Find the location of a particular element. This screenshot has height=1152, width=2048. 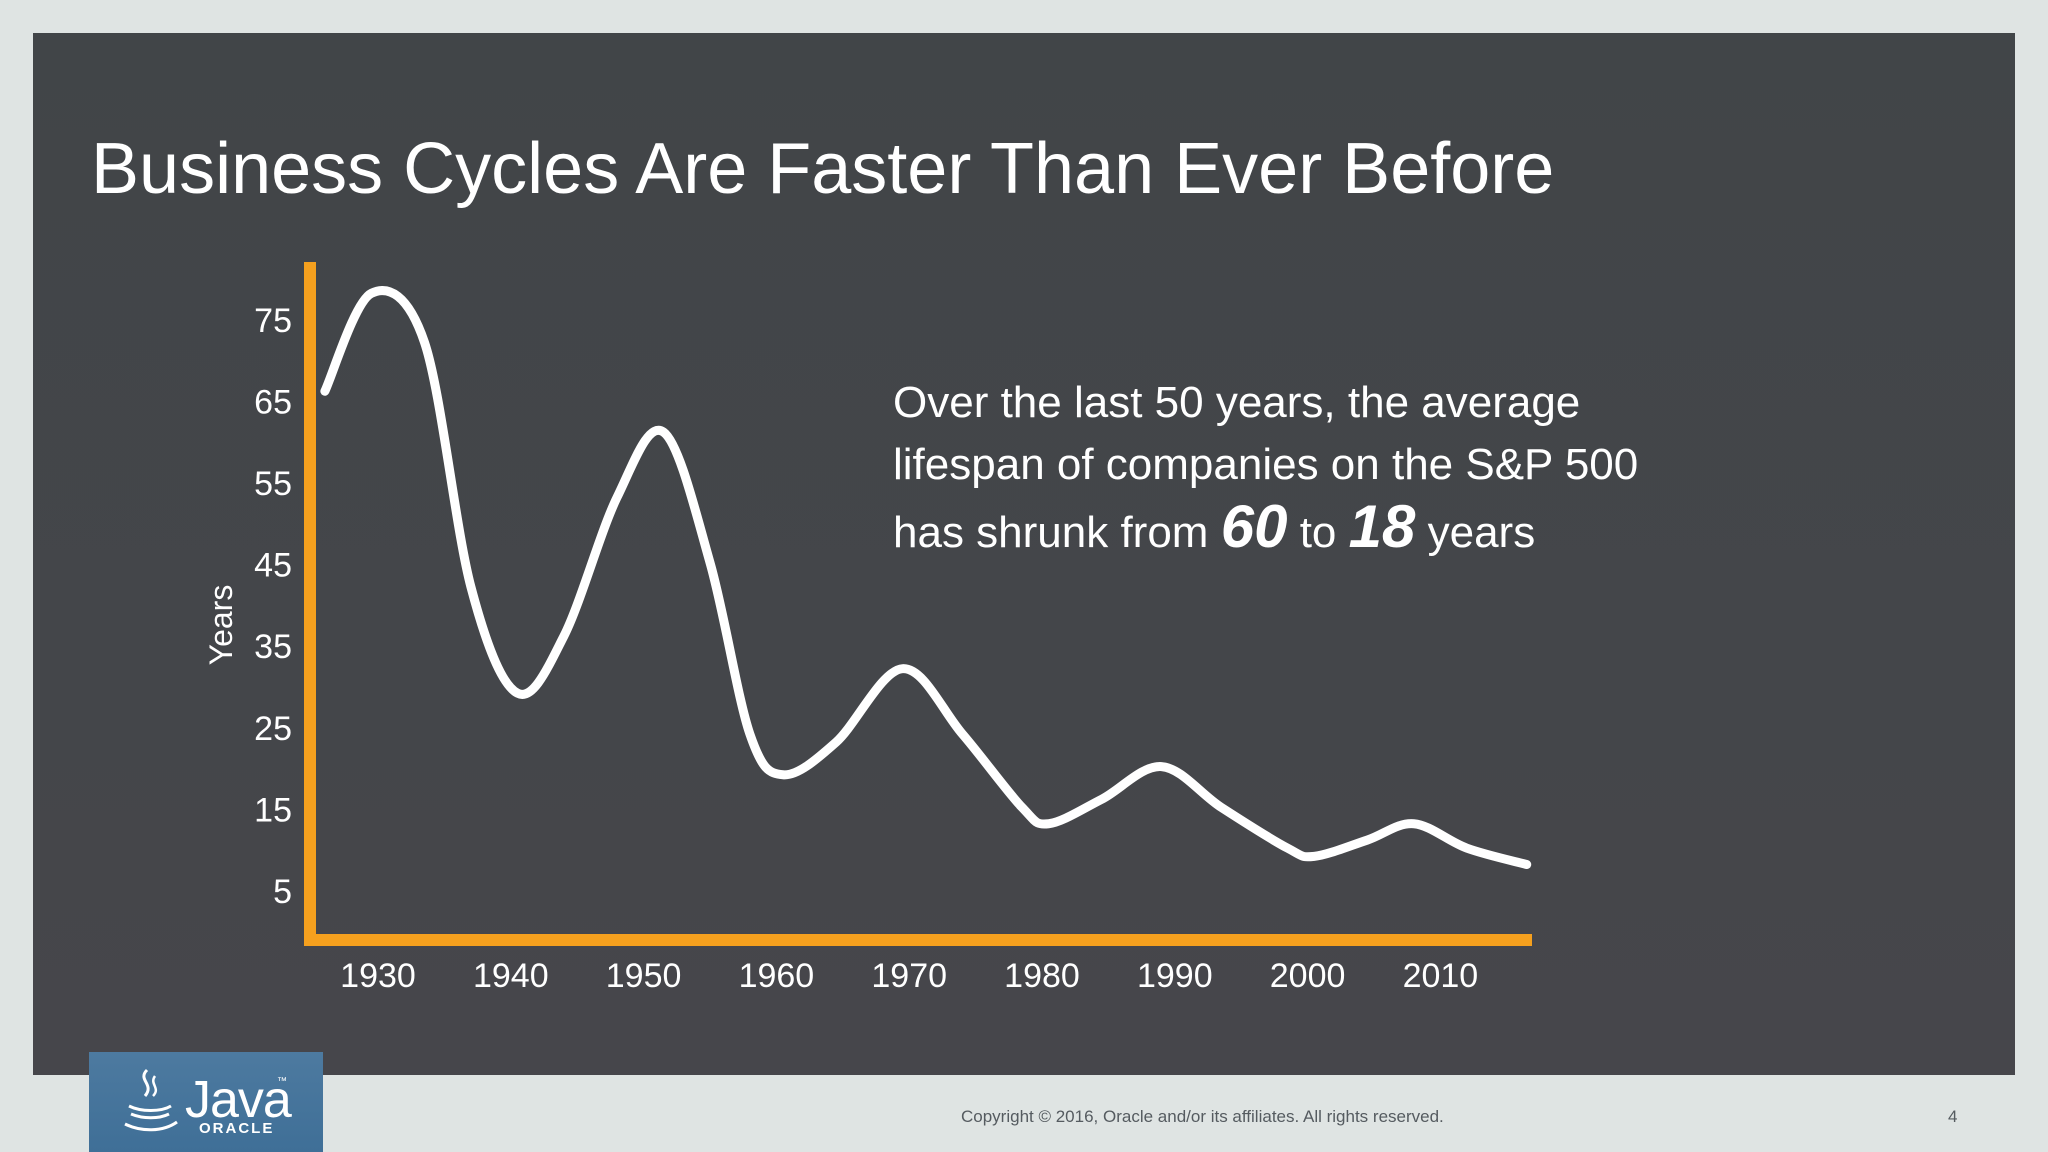

callout-line-2: lifespan of companies on the S&P 500 is located at coordinates (1266, 464).